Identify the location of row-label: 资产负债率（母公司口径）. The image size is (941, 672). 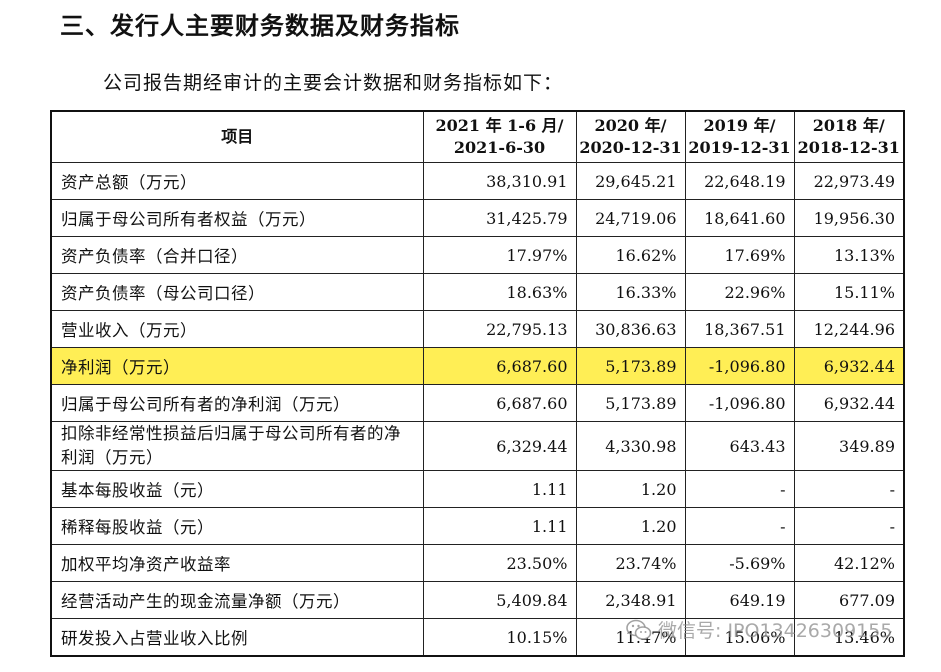
(237, 292).